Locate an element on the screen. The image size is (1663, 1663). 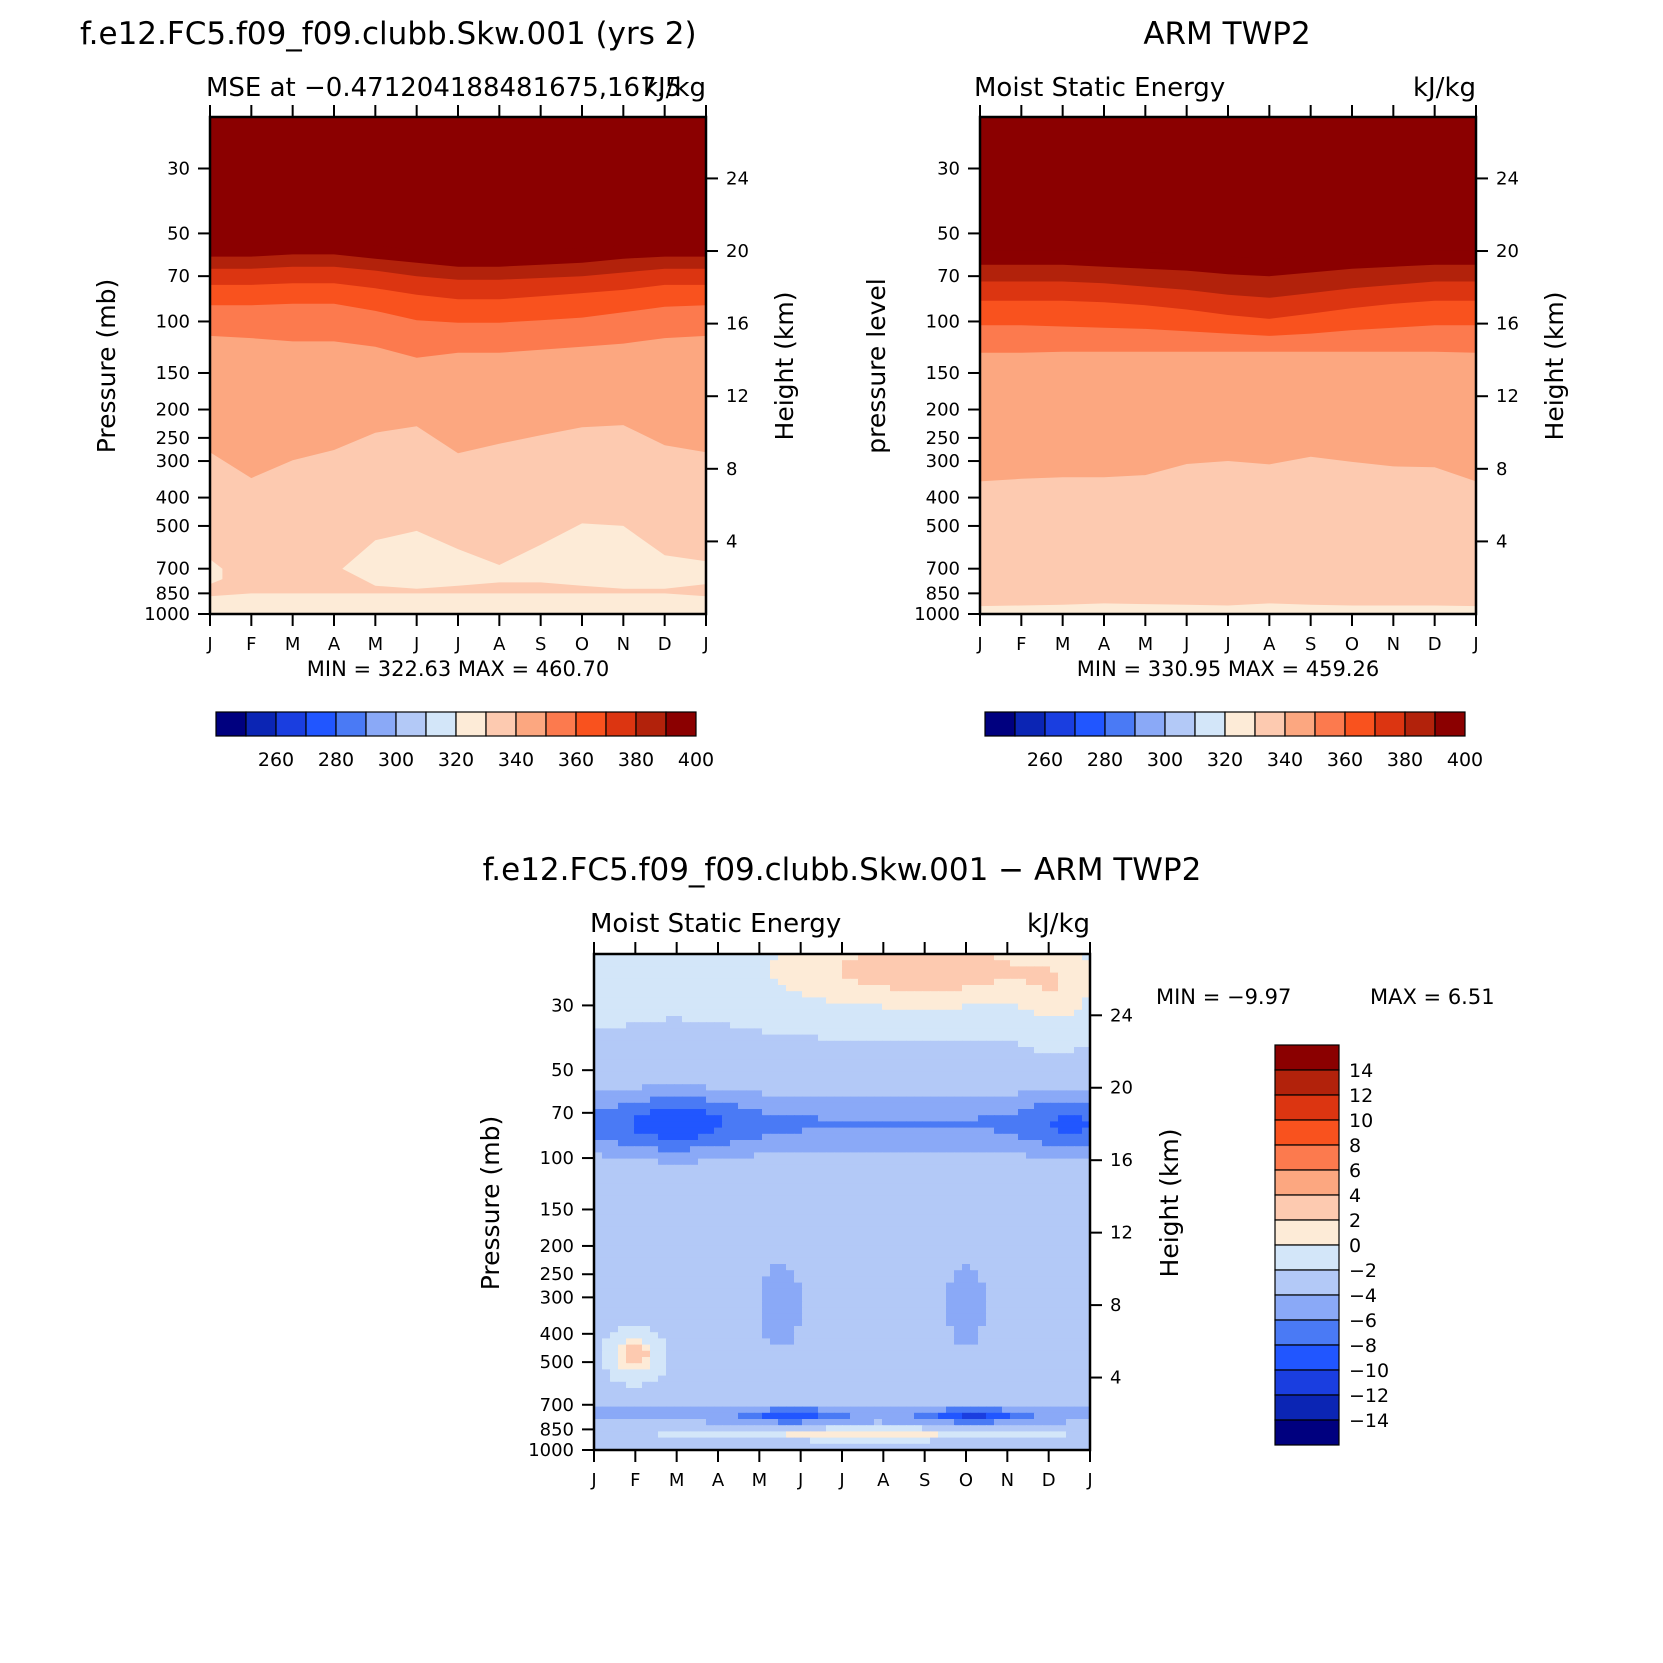
y-tick-label-height: 4 is located at coordinates (731, 541).